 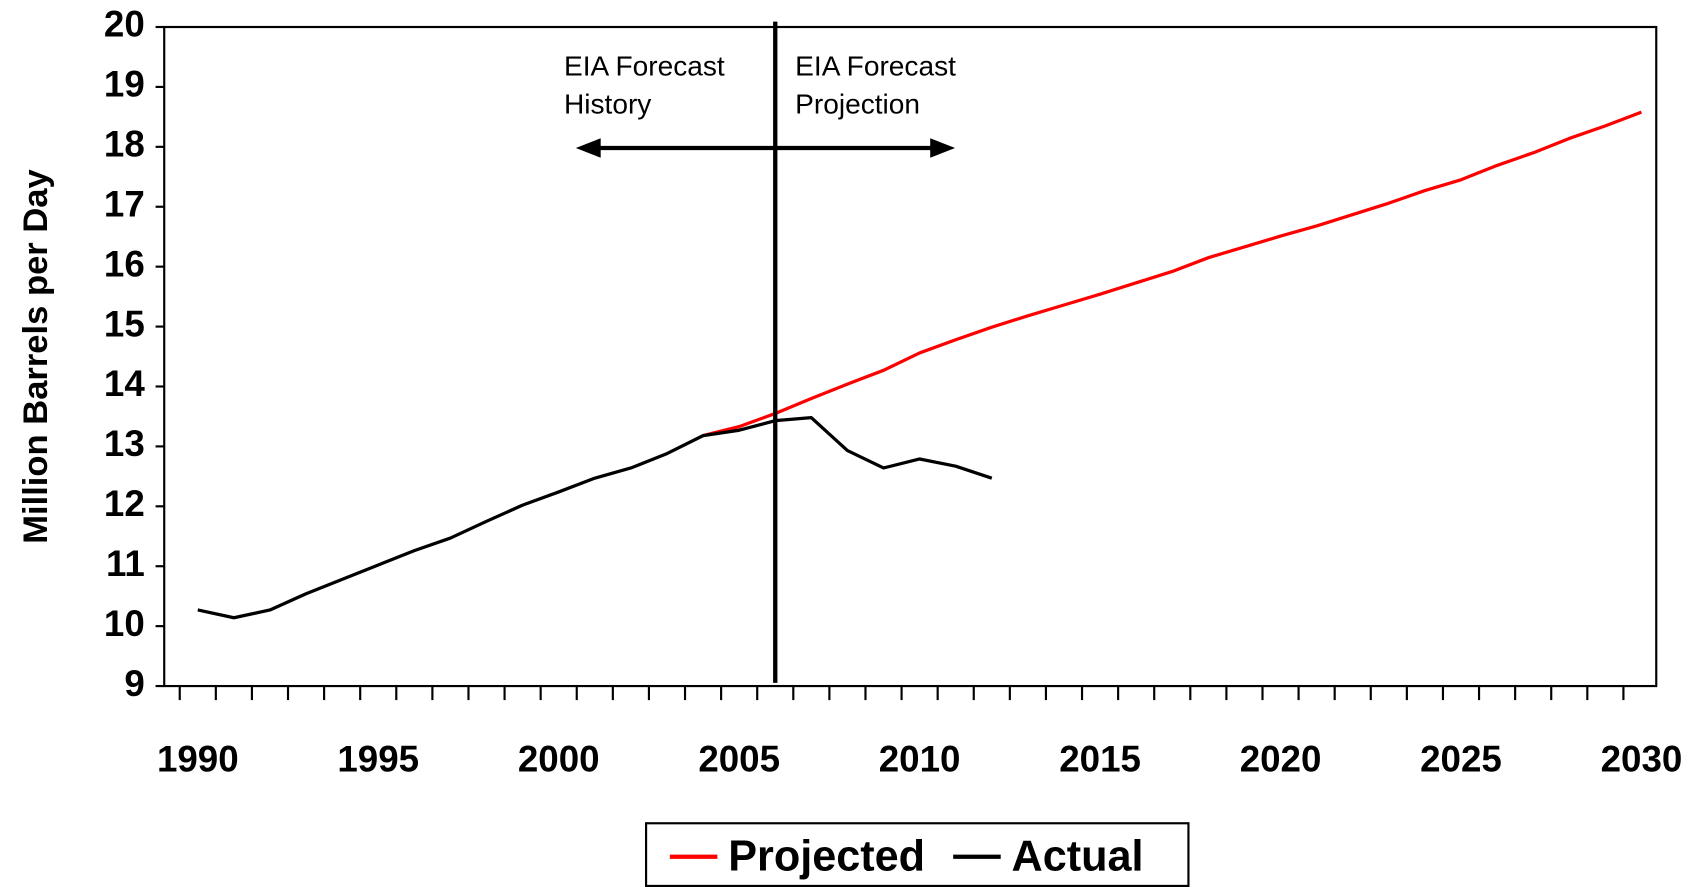 What do you see at coordinates (124, 84) in the screenshot?
I see `y-tick-label: 19` at bounding box center [124, 84].